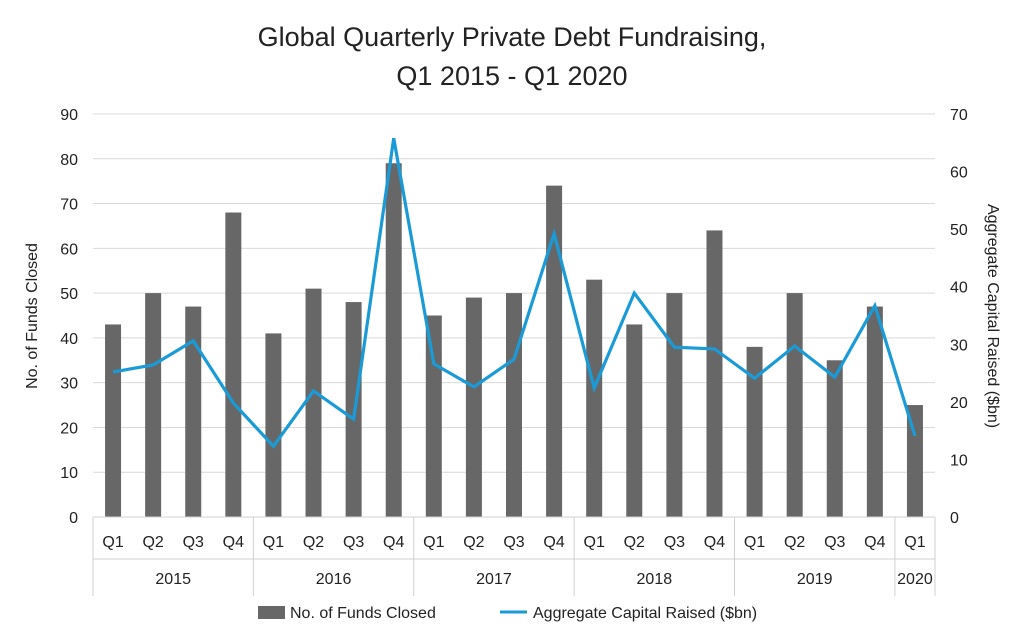 The height and width of the screenshot is (644, 1024). What do you see at coordinates (69, 473) in the screenshot?
I see `y-left-tick-label: 10` at bounding box center [69, 473].